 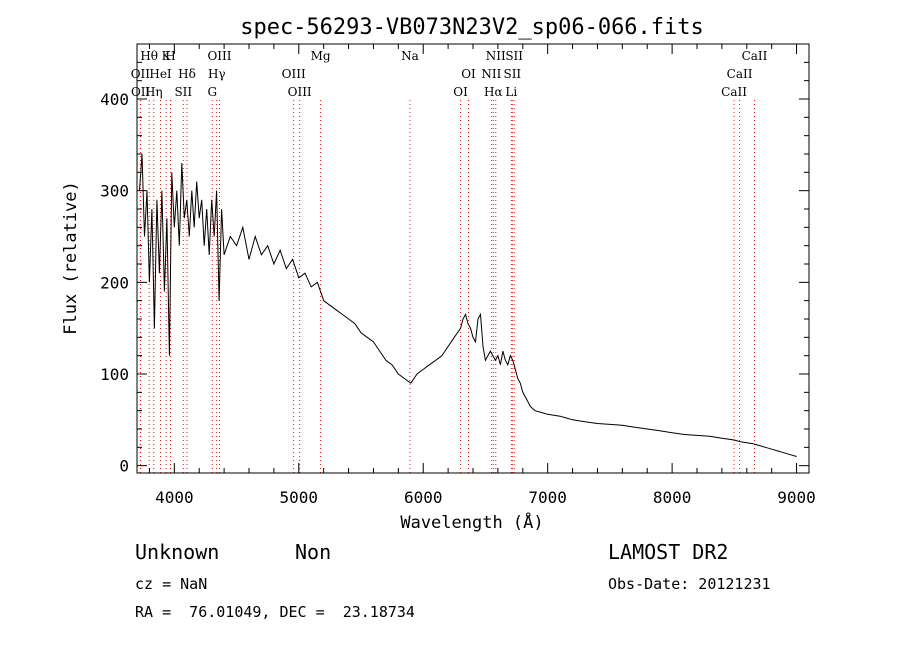 What do you see at coordinates (275, 612) in the screenshot?
I see `coordinates-text: RA = 76.01049, DEC = 23.18734` at bounding box center [275, 612].